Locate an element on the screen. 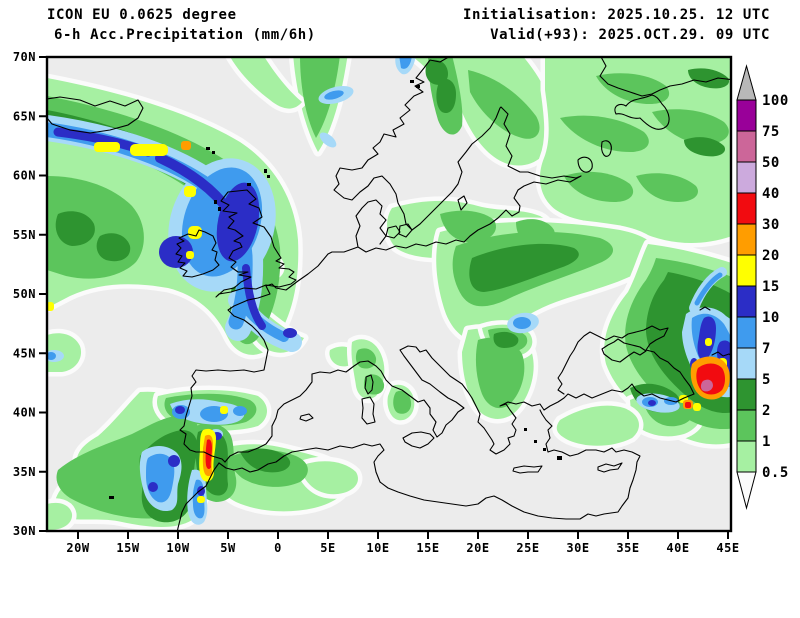  legend-overflow-bottom is located at coordinates (746, 490).